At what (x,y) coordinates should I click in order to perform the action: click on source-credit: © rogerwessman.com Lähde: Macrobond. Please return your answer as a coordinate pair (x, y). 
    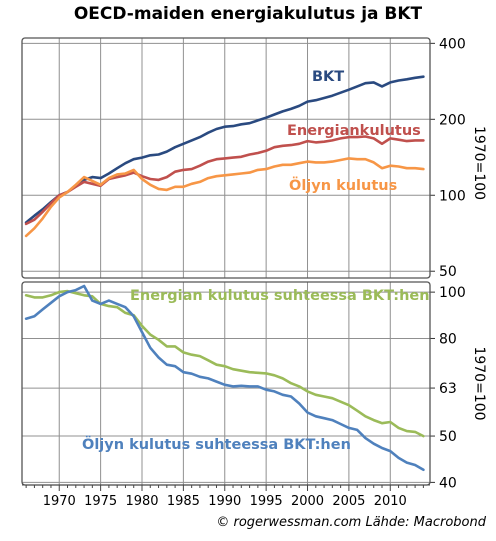
    Looking at the image, I should click on (351, 522).